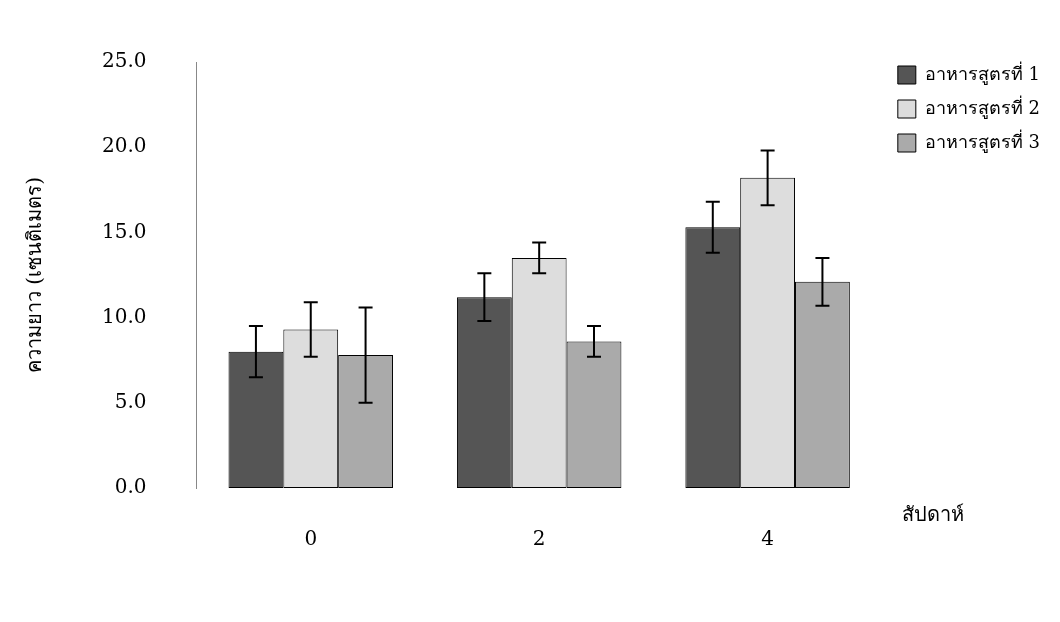  What do you see at coordinates (130, 486) in the screenshot?
I see `y-tick-label: 0.0` at bounding box center [130, 486].